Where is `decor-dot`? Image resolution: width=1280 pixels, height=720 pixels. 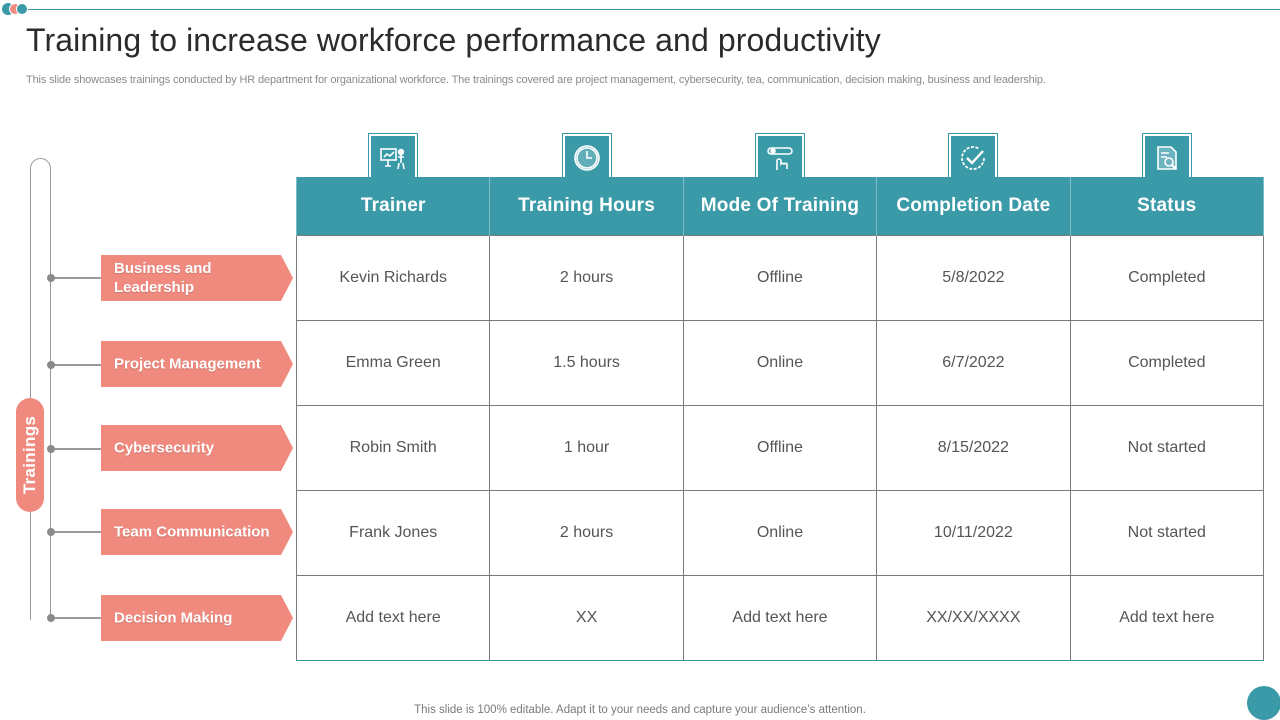
decor-dot is located at coordinates (22, 9).